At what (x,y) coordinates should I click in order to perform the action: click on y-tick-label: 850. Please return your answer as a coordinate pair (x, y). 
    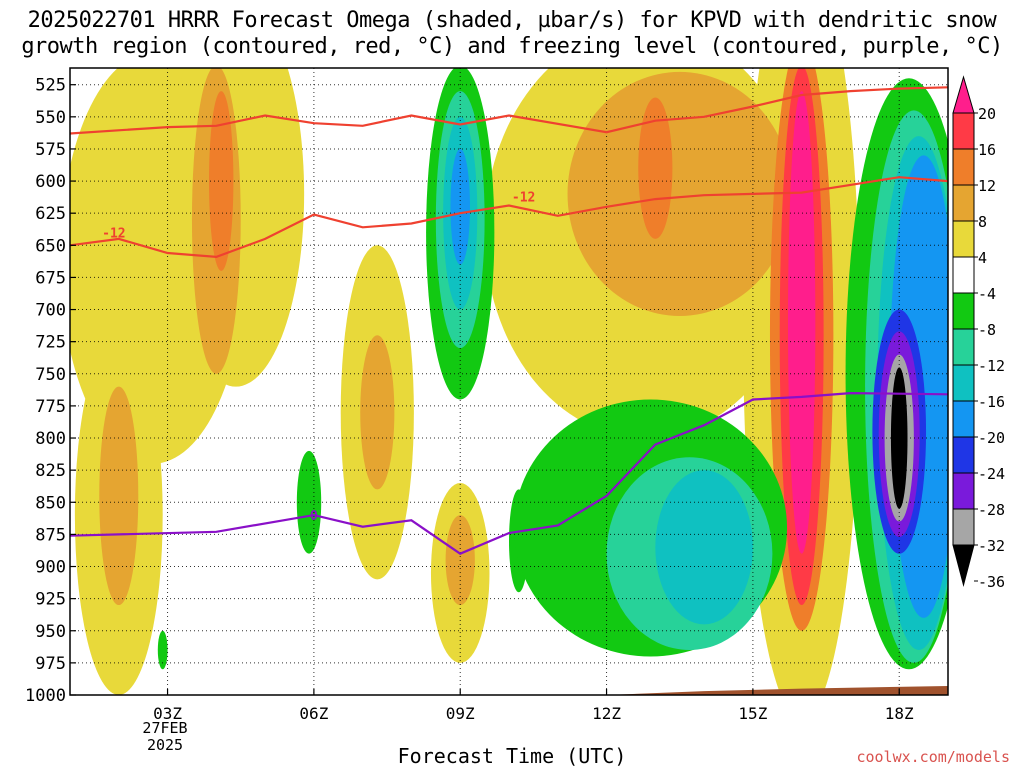
    Looking at the image, I should click on (50, 503).